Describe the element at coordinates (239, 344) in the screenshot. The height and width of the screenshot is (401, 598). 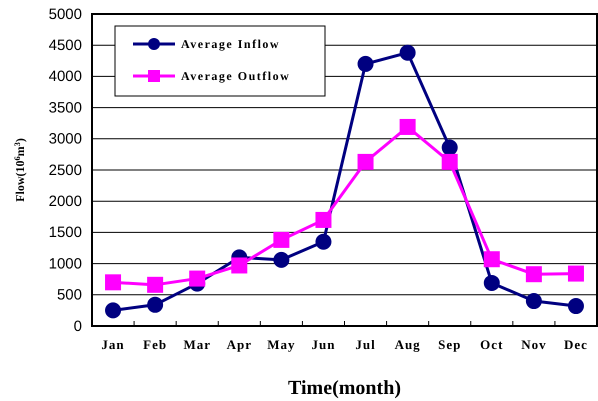
I see `x-tick-label: Apr` at that location.